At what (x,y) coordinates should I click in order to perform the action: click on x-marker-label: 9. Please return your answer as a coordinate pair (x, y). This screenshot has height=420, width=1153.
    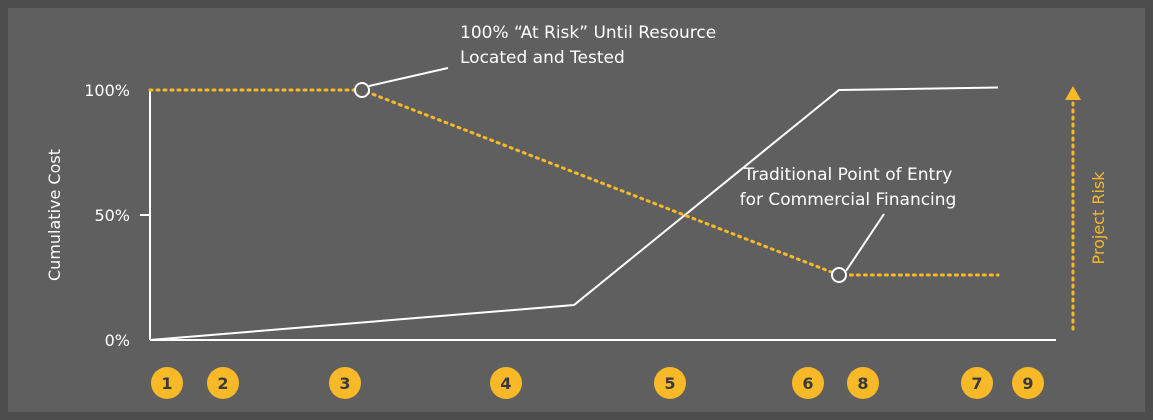
    Looking at the image, I should click on (1027, 383).